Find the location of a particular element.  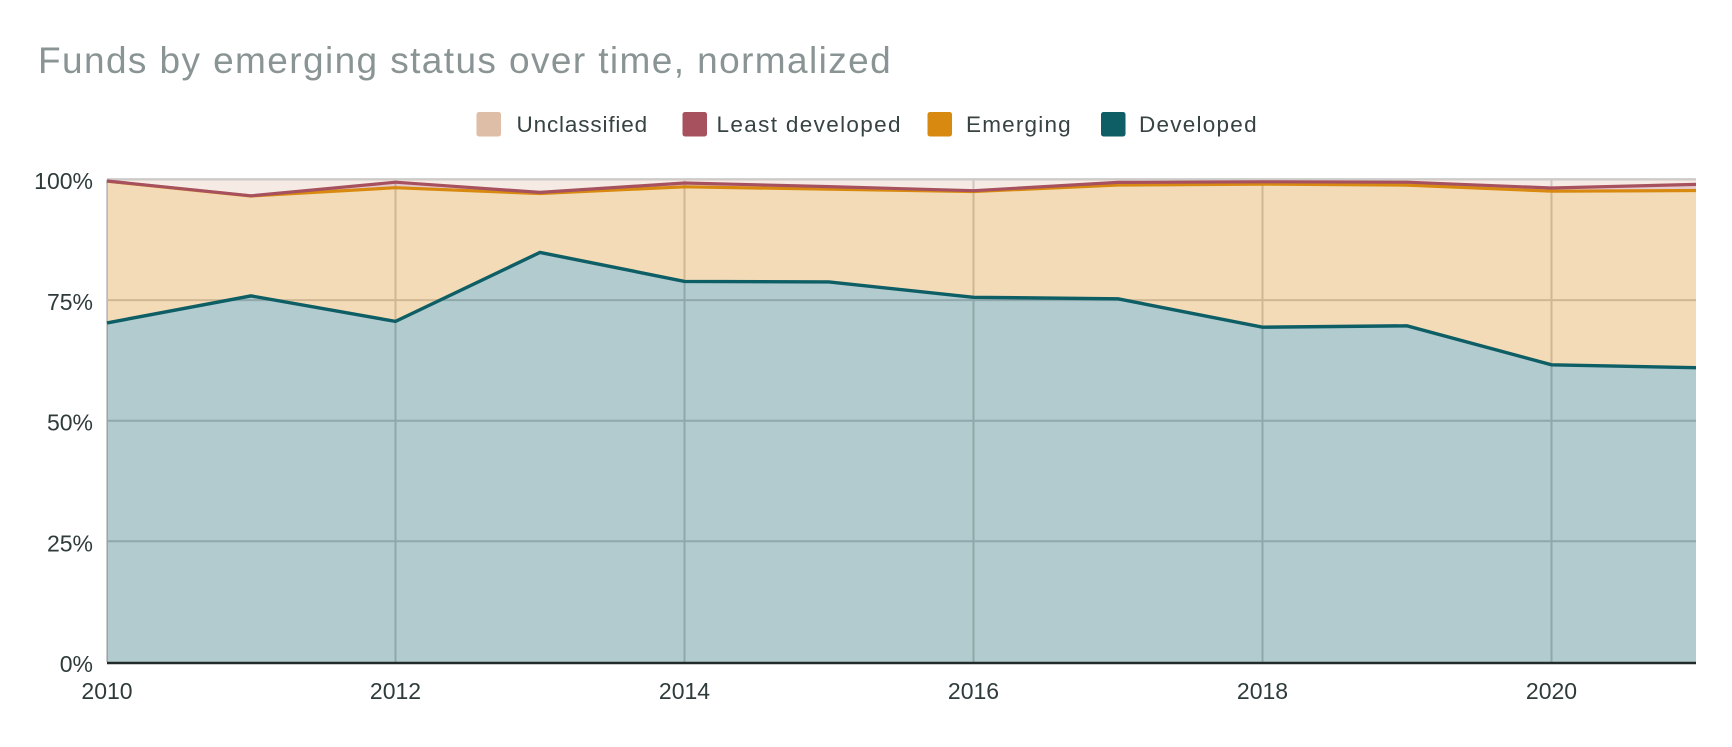

svg-text: 25% is located at coordinates (70, 543).